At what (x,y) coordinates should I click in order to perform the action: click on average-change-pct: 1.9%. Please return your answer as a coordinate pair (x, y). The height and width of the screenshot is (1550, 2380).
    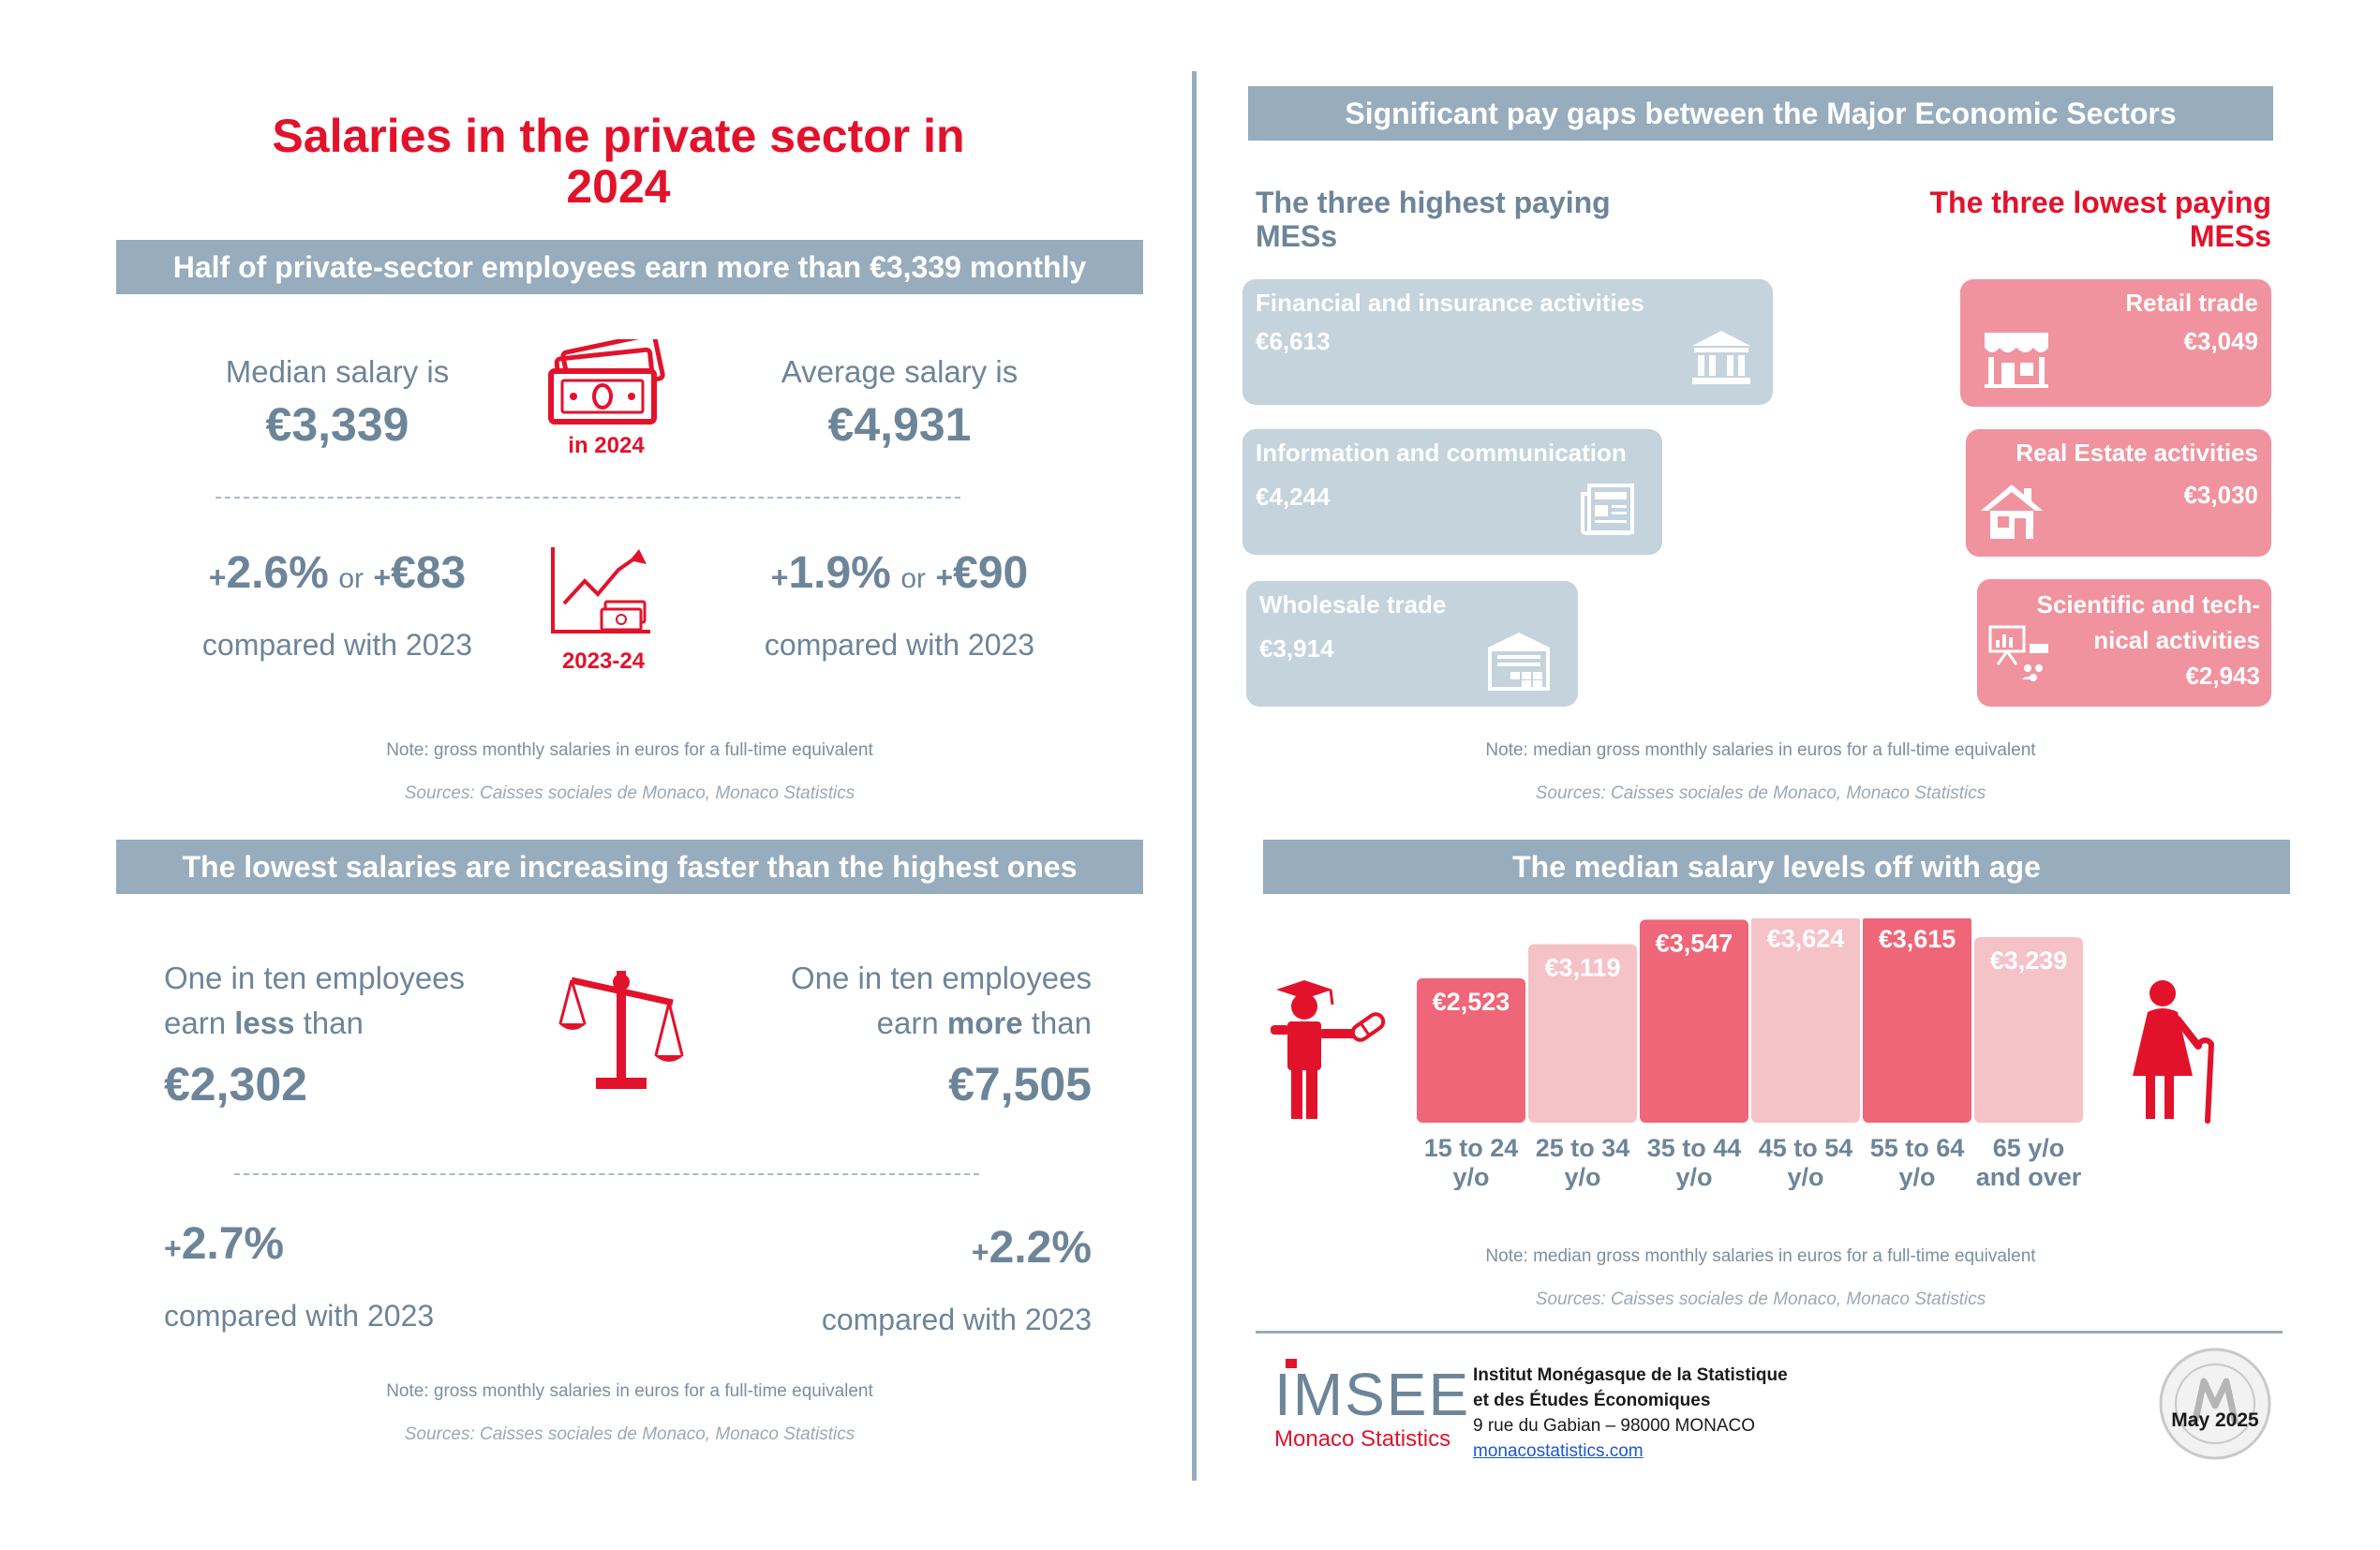
    Looking at the image, I should click on (839, 573).